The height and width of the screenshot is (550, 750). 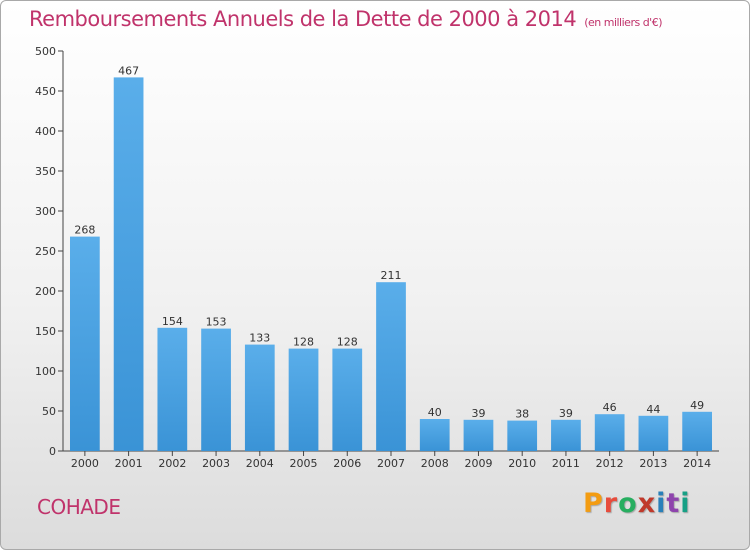 I want to click on x-tick-label: 2012, so click(x=610, y=463).